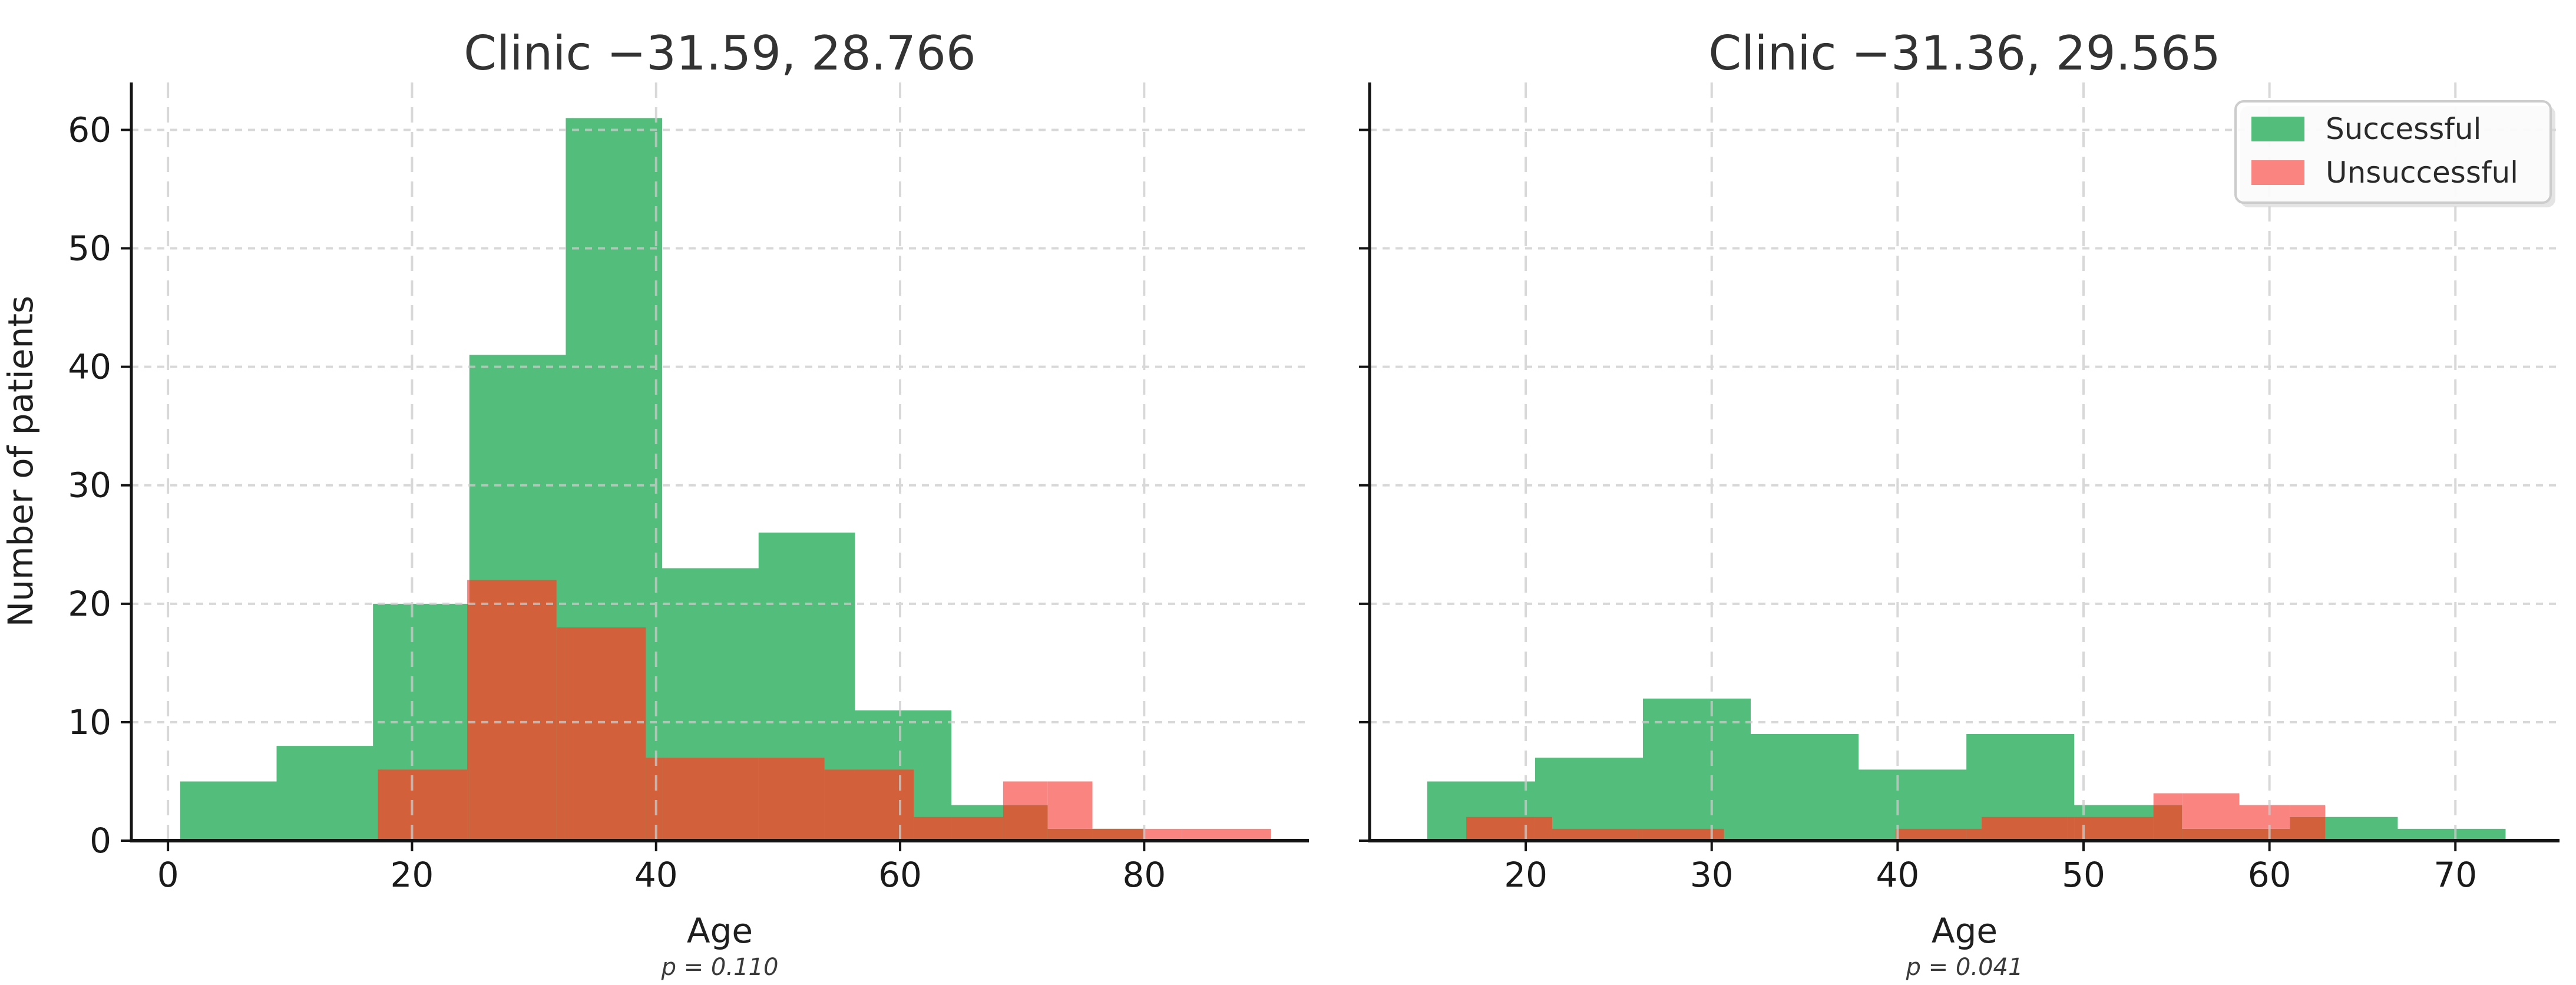 Image resolution: width=2576 pixels, height=985 pixels. What do you see at coordinates (1964, 967) in the screenshot?
I see `p-value-annotation-right: p = 0.041` at bounding box center [1964, 967].